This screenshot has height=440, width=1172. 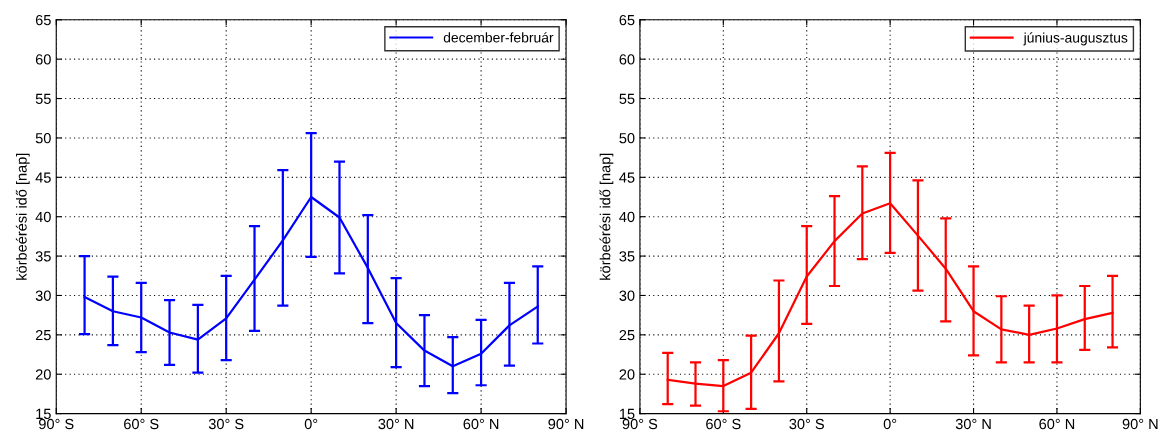 What do you see at coordinates (498, 37) in the screenshot?
I see `legend-label: december-február` at bounding box center [498, 37].